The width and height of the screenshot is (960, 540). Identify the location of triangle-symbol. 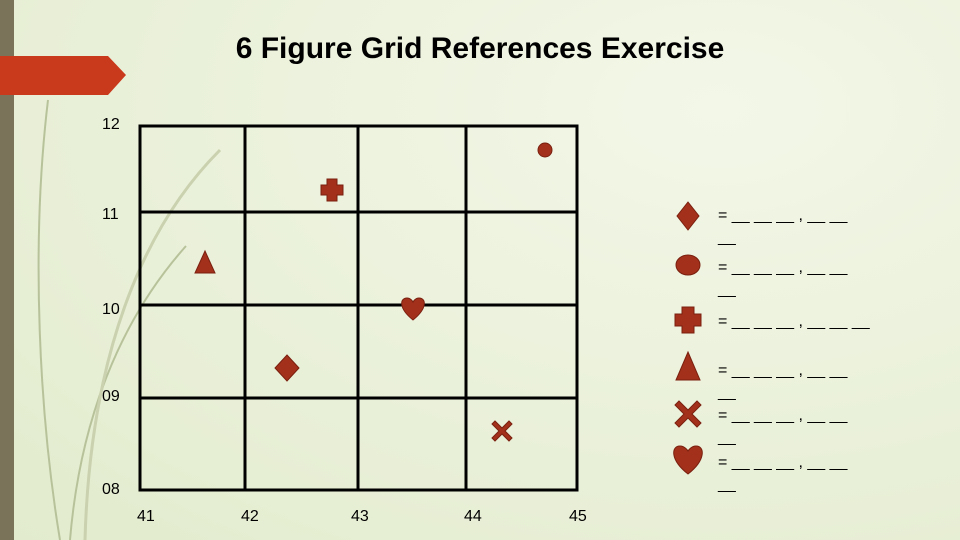
(205, 261).